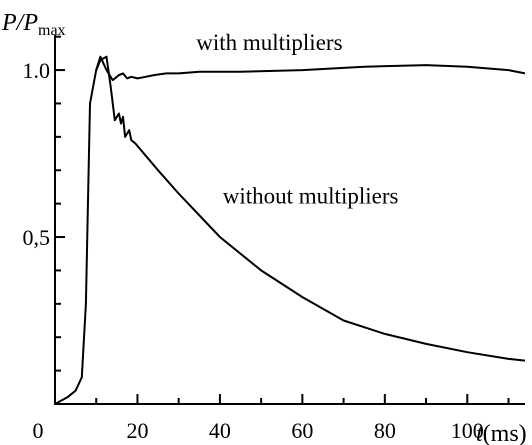 The width and height of the screenshot is (532, 445). I want to click on svg-text: t(ms), so click(501, 433).